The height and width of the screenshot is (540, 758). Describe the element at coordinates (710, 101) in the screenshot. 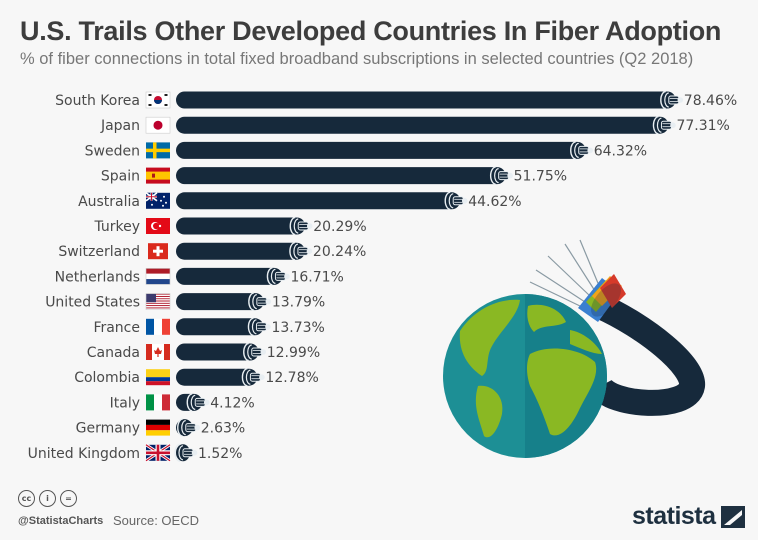

I see `value-label: 78.46%` at that location.